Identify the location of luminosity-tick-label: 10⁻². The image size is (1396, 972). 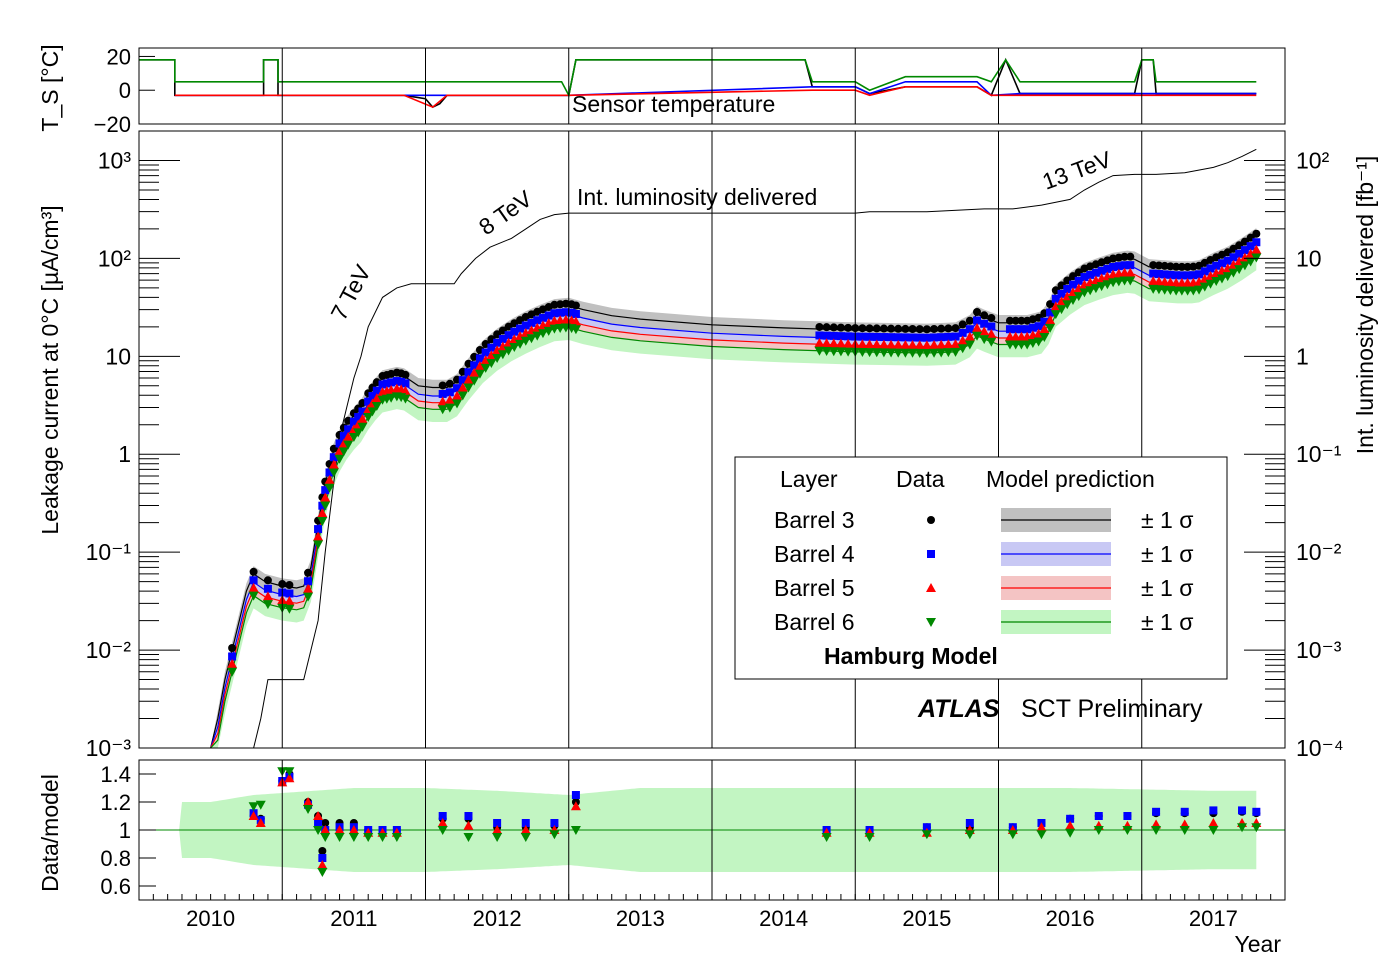
(1319, 552).